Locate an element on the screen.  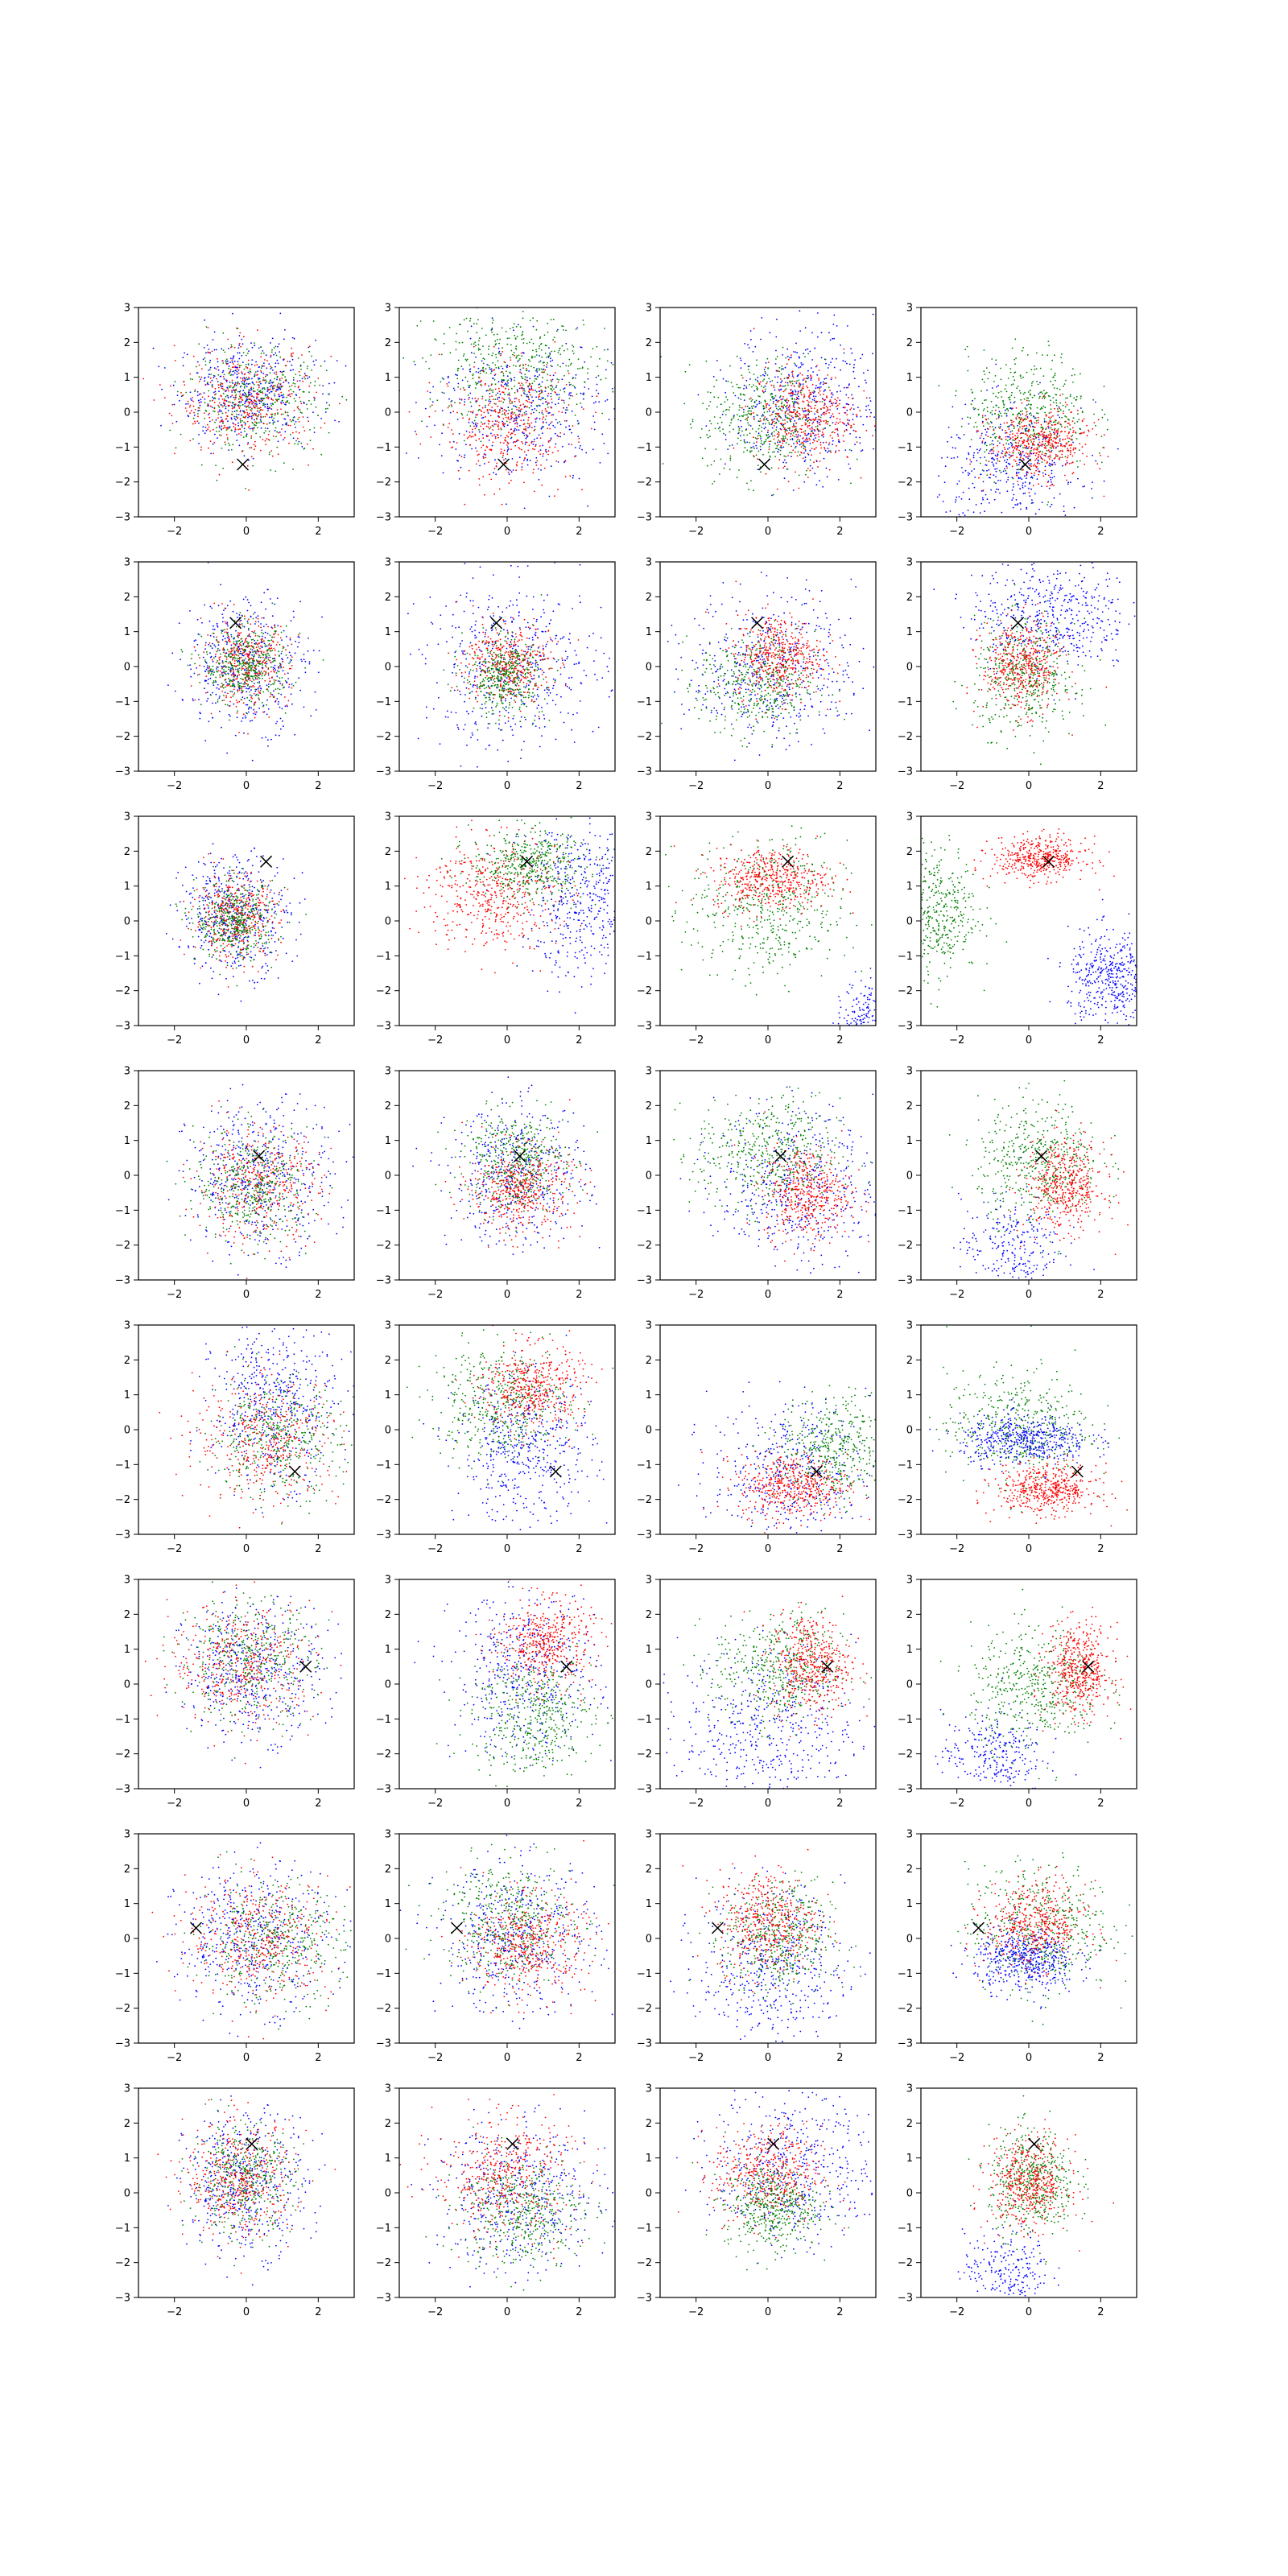
x-tick-label: 2 is located at coordinates (579, 532).